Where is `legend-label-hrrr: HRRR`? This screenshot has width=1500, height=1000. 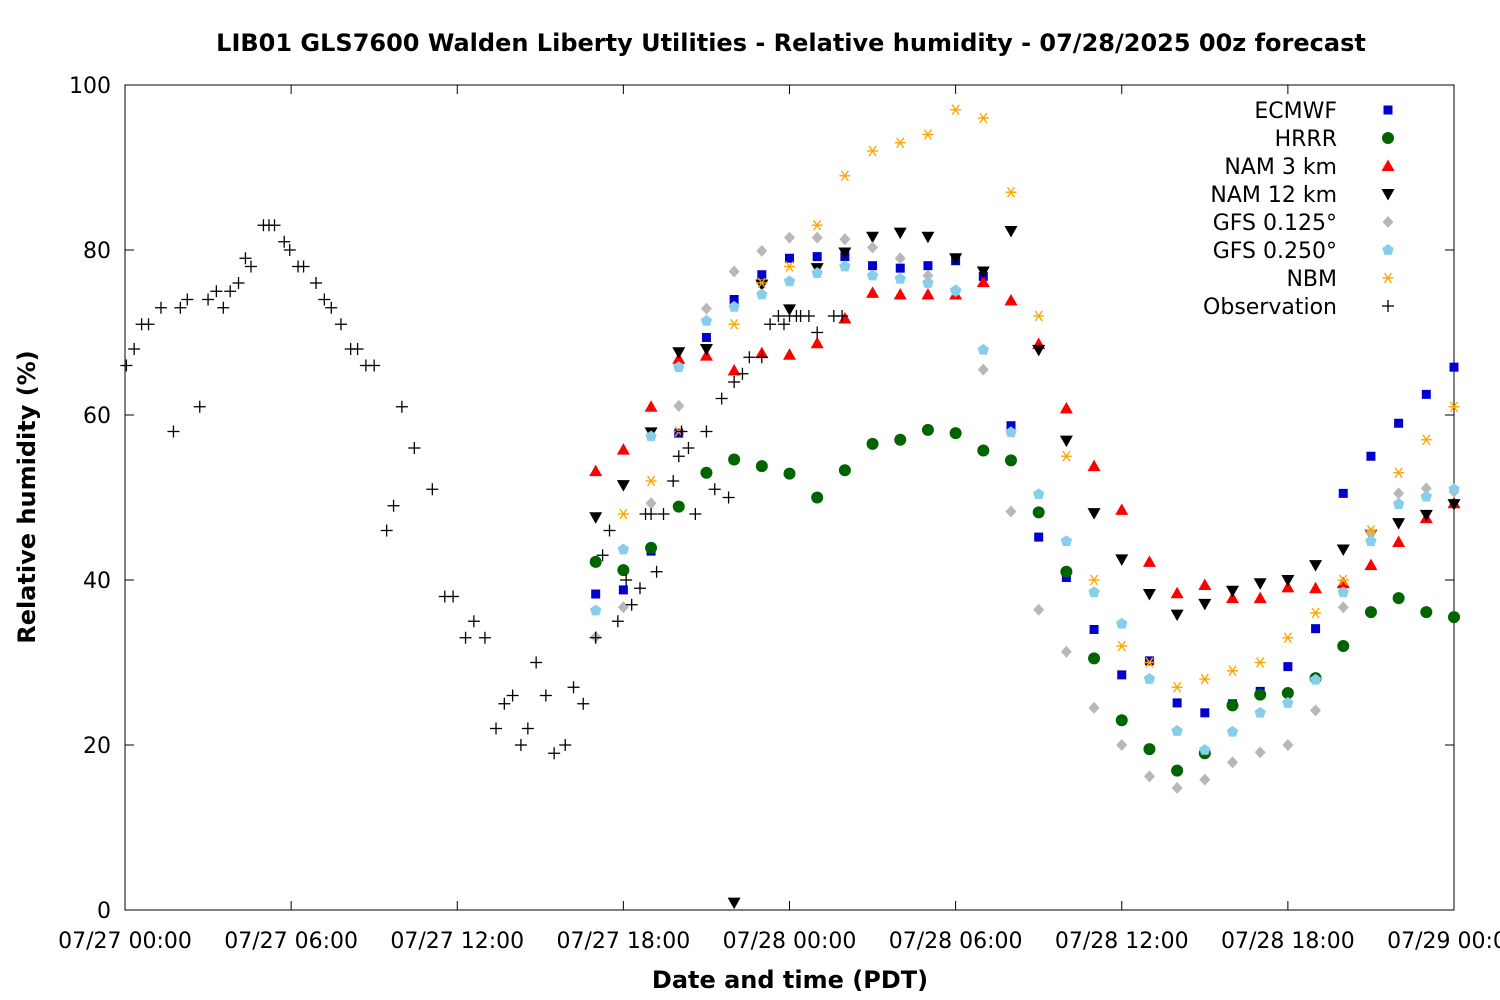
legend-label-hrrr: HRRR is located at coordinates (1306, 139).